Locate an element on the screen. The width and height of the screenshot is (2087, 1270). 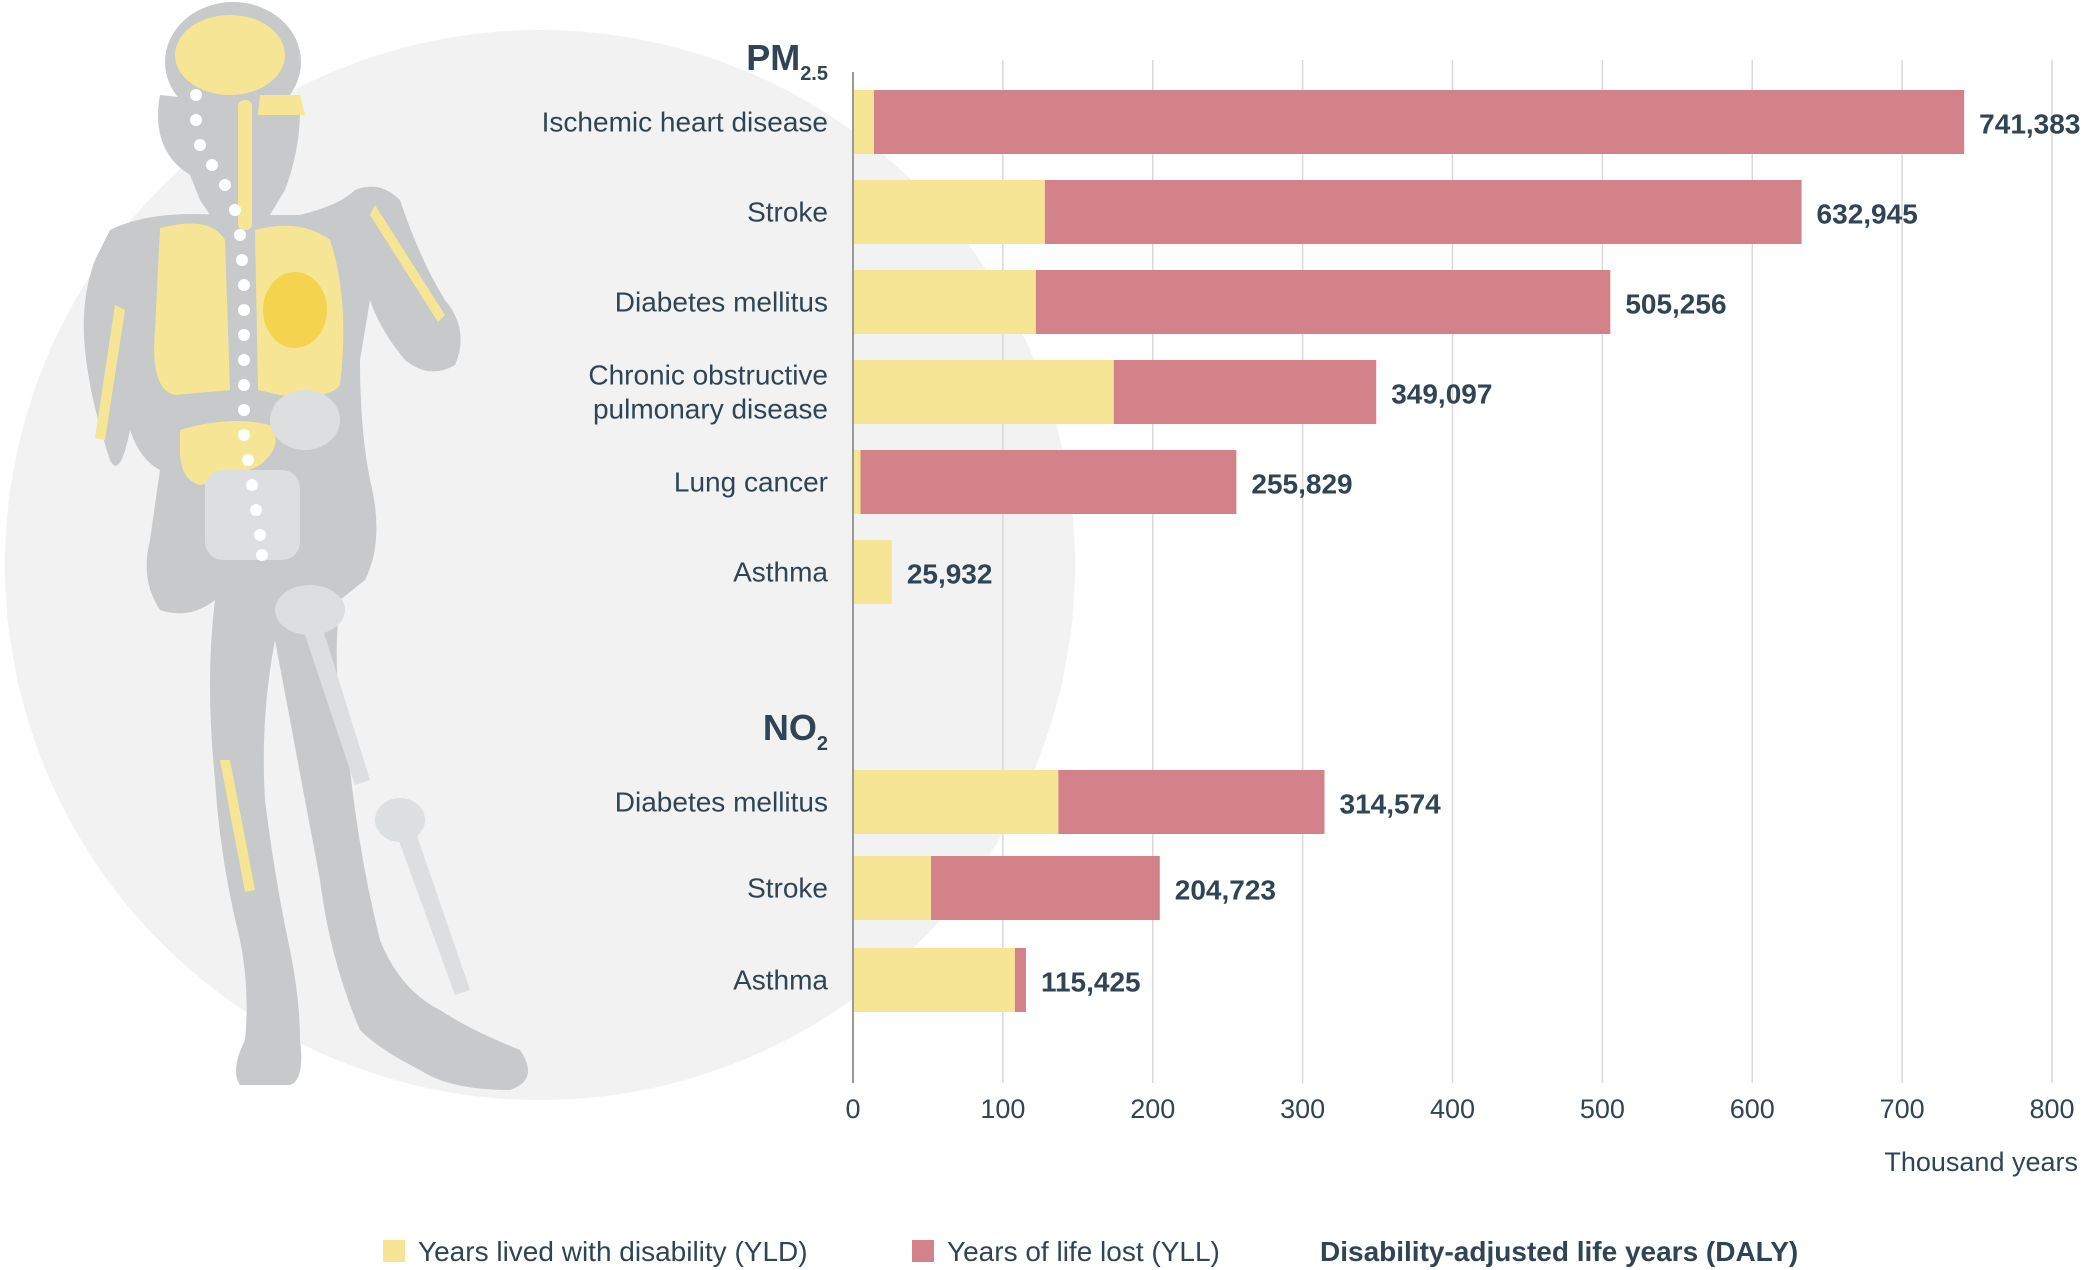
liver-icon is located at coordinates (228, 453).